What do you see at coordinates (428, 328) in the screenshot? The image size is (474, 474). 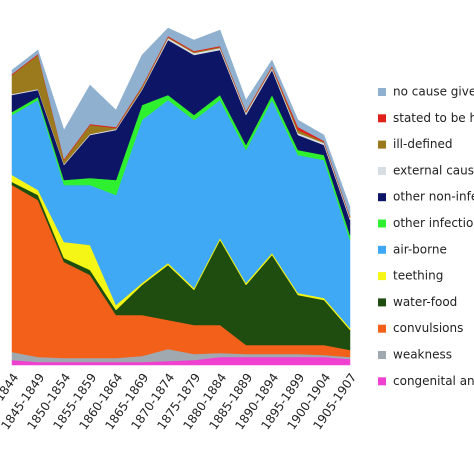 I see `legend-label: convulsions` at bounding box center [428, 328].